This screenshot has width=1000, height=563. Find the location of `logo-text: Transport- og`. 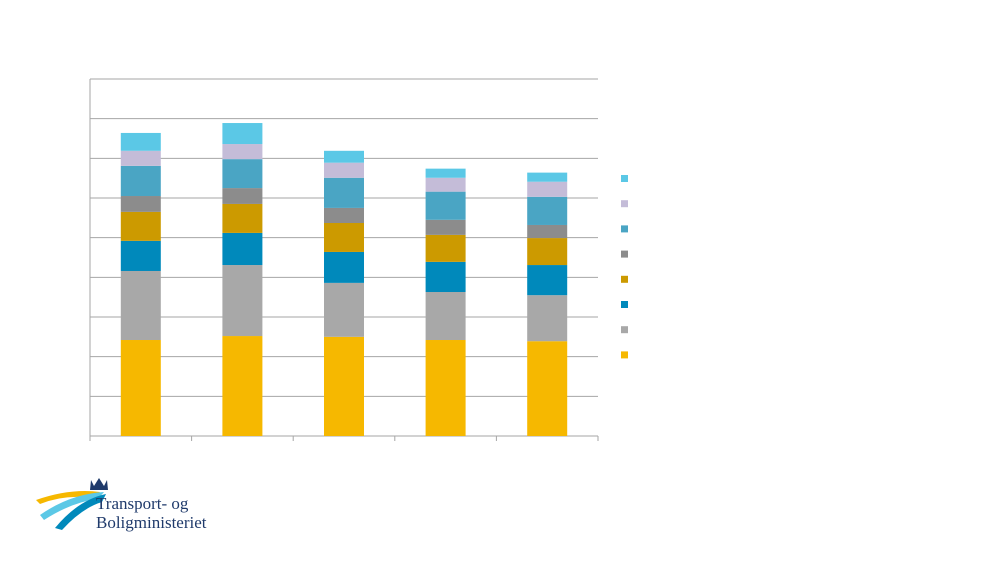

logo-text: Transport- og is located at coordinates (142, 503).